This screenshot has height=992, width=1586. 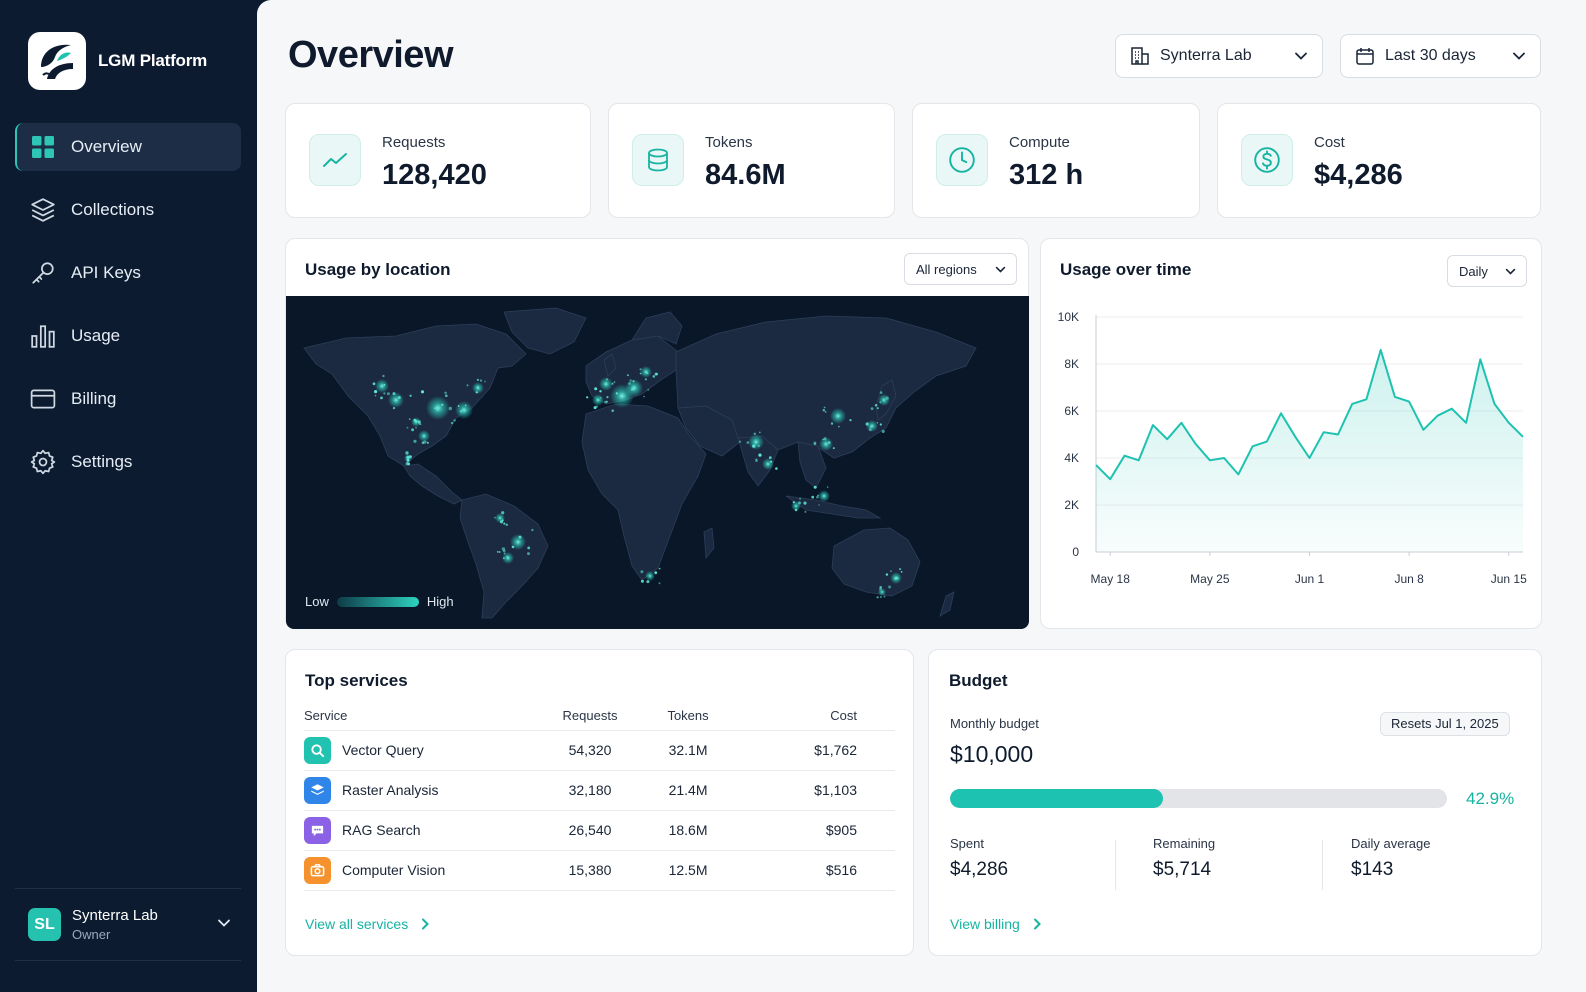 I want to click on view-all-services-link: View all services, so click(x=367, y=924).